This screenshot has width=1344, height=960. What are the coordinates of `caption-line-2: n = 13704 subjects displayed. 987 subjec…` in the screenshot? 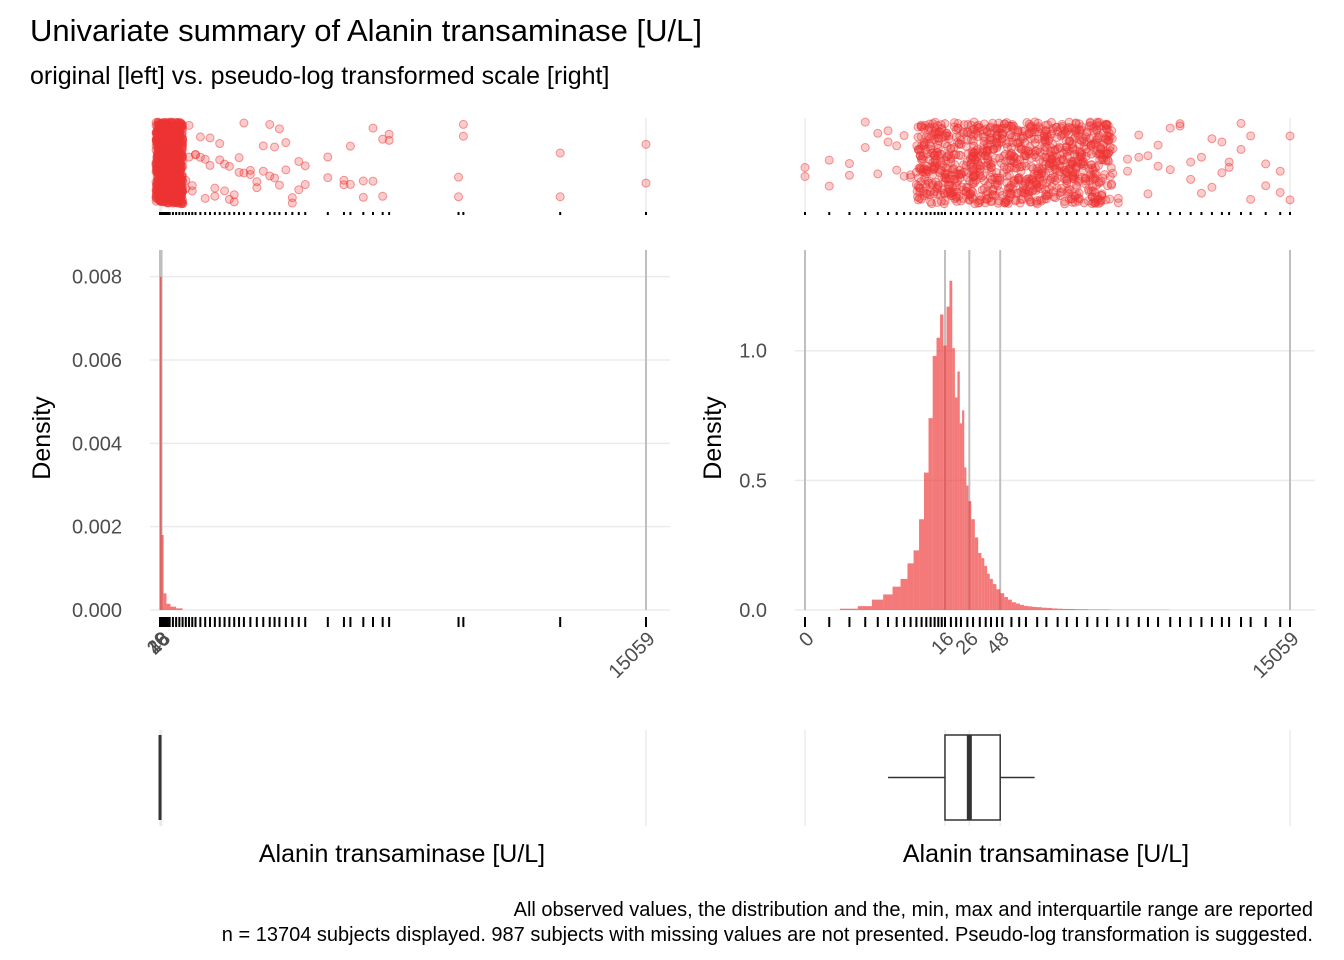 It's located at (767, 935).